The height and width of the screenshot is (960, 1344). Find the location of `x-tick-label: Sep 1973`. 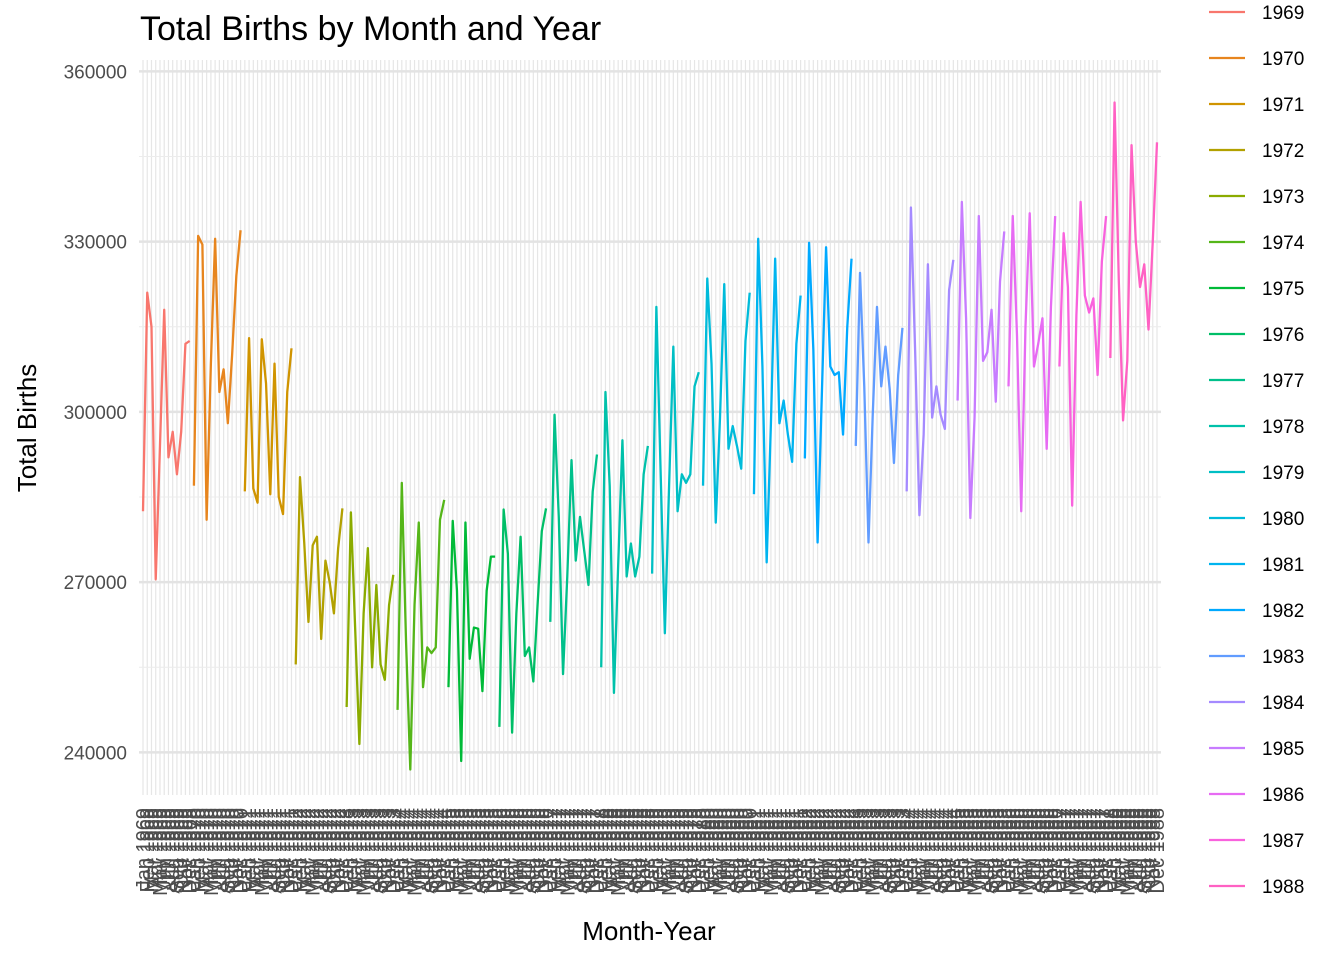

x-tick-label: Sep 1973 is located at coordinates (382, 851).